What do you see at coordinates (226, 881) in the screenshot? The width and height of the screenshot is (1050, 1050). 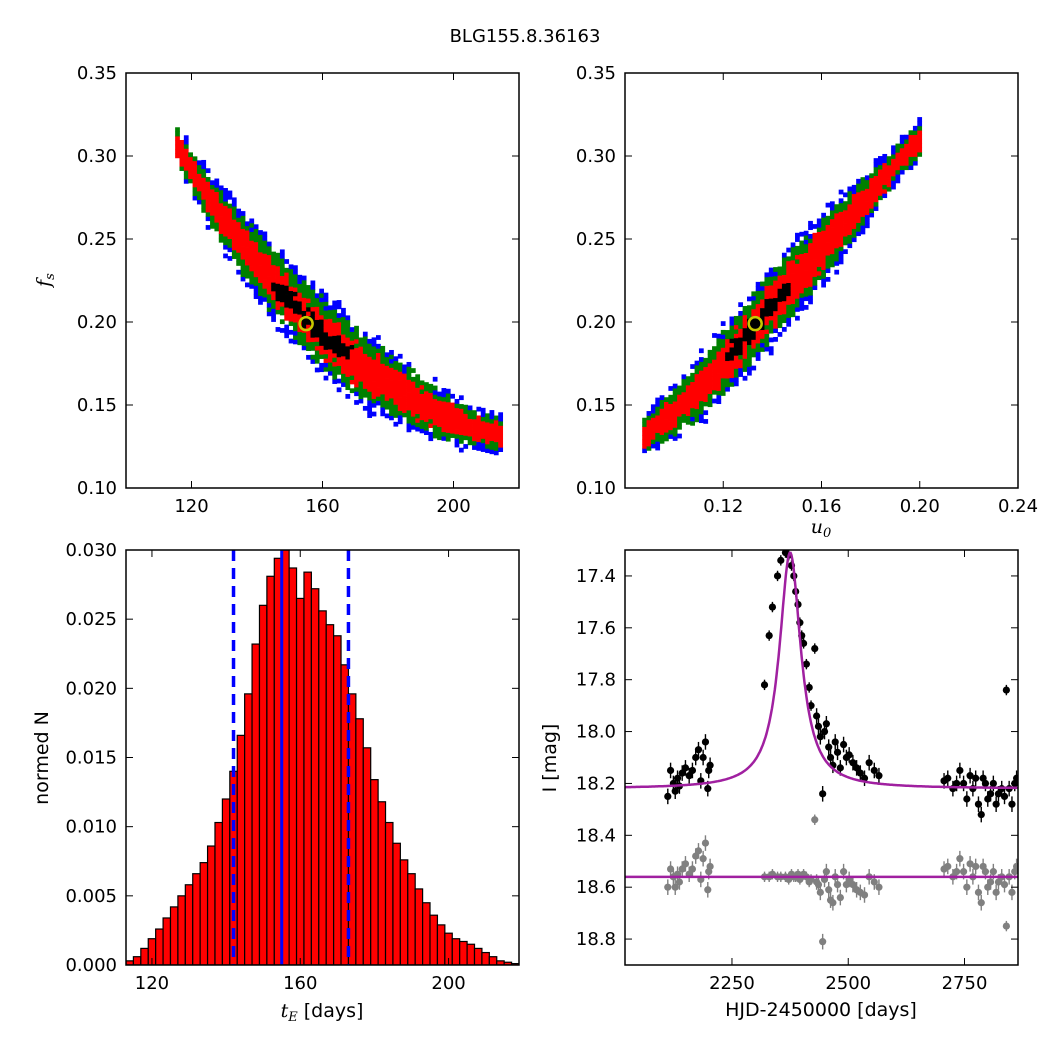 I see `histogram-bar` at bounding box center [226, 881].